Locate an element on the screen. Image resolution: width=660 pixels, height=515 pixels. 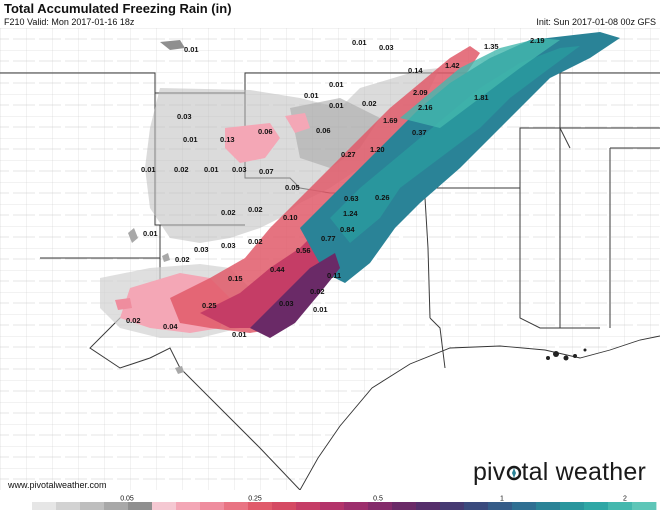
map-title: Total Accumulated Freezing Rain (in) is located at coordinates (118, 8).